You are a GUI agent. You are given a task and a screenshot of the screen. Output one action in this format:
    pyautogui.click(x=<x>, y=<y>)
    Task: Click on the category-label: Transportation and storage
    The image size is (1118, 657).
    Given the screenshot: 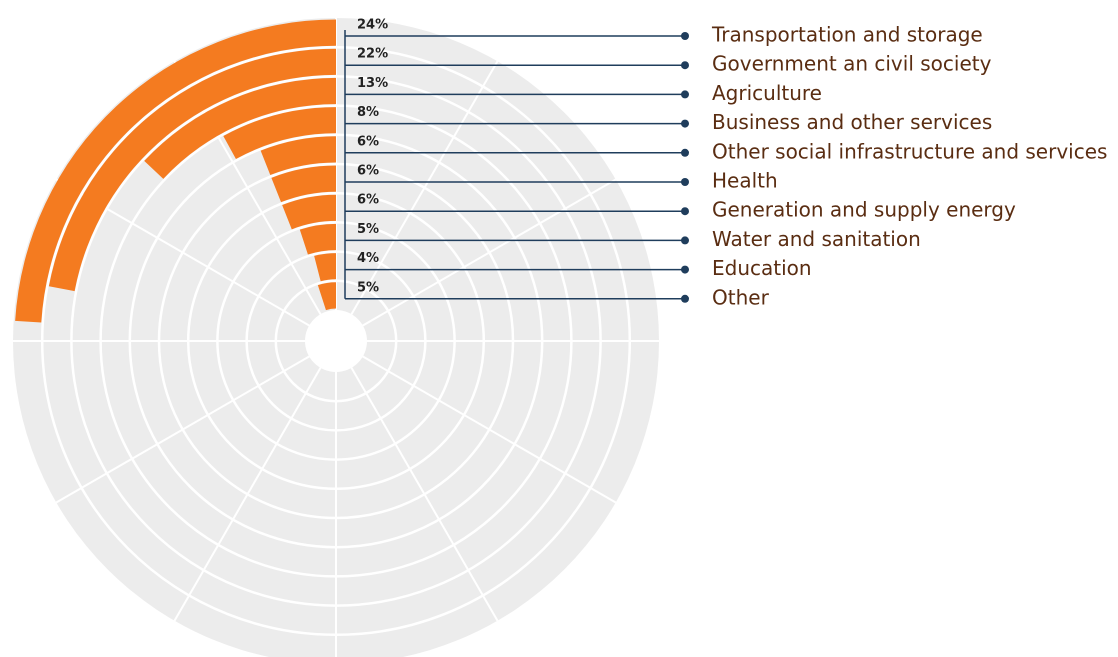 What is the action you would take?
    pyautogui.click(x=847, y=35)
    